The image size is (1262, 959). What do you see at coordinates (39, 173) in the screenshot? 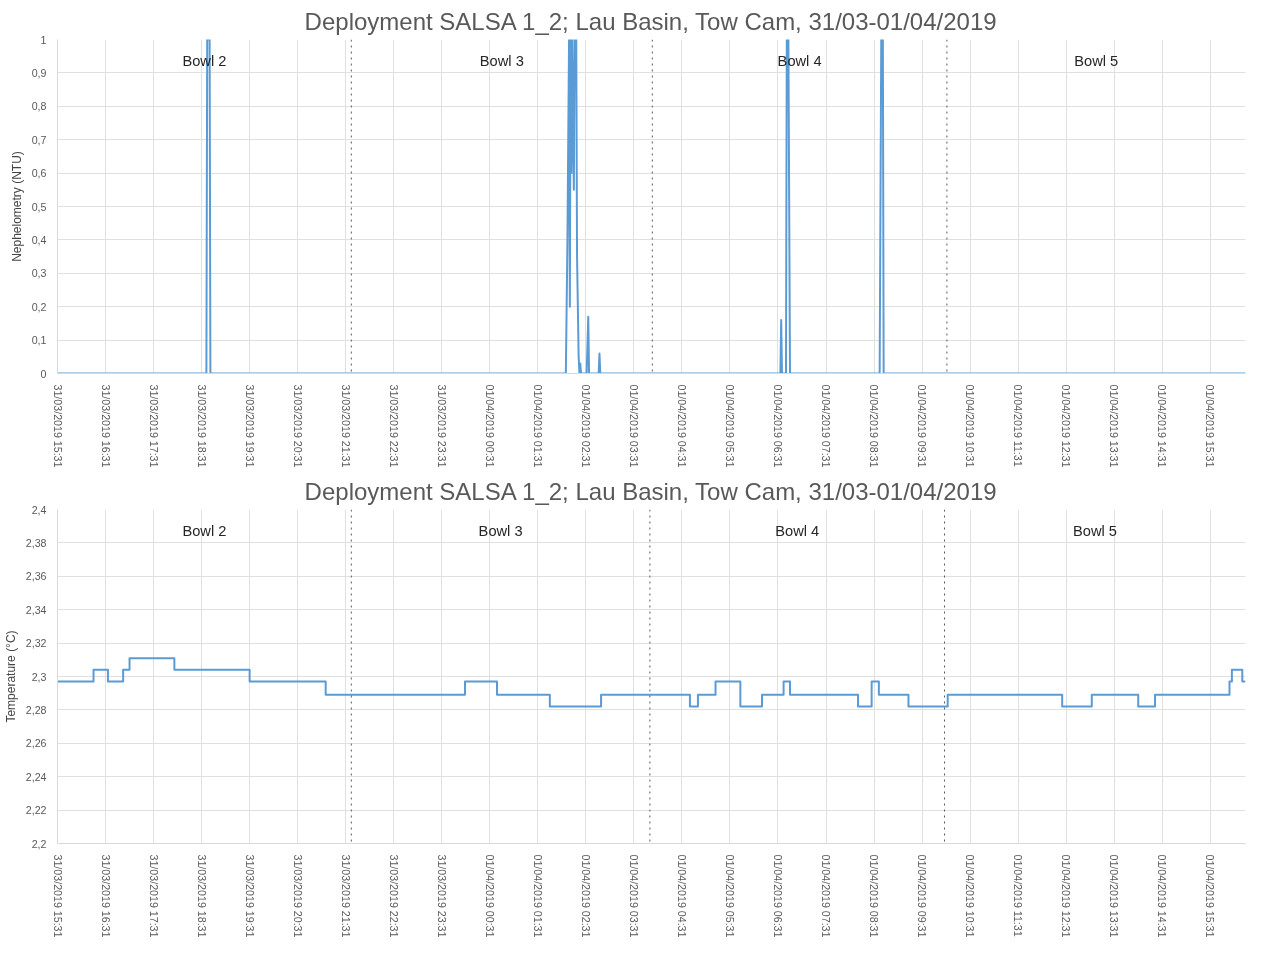
I see `y-tick-label: 0,6` at bounding box center [39, 173].